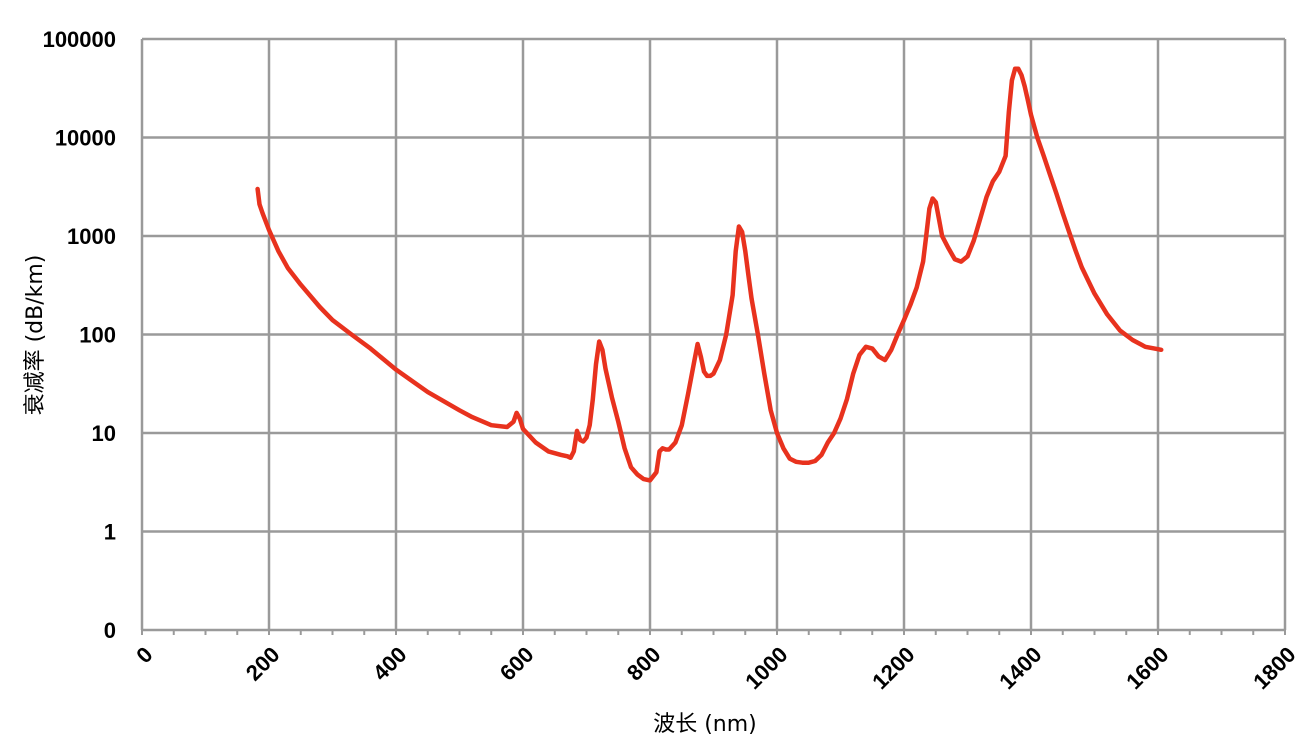  What do you see at coordinates (716, 662) in the screenshot?
I see `x-axis: 0 200 400 600 800 1000 1200 1400 1600 1800` at bounding box center [716, 662].